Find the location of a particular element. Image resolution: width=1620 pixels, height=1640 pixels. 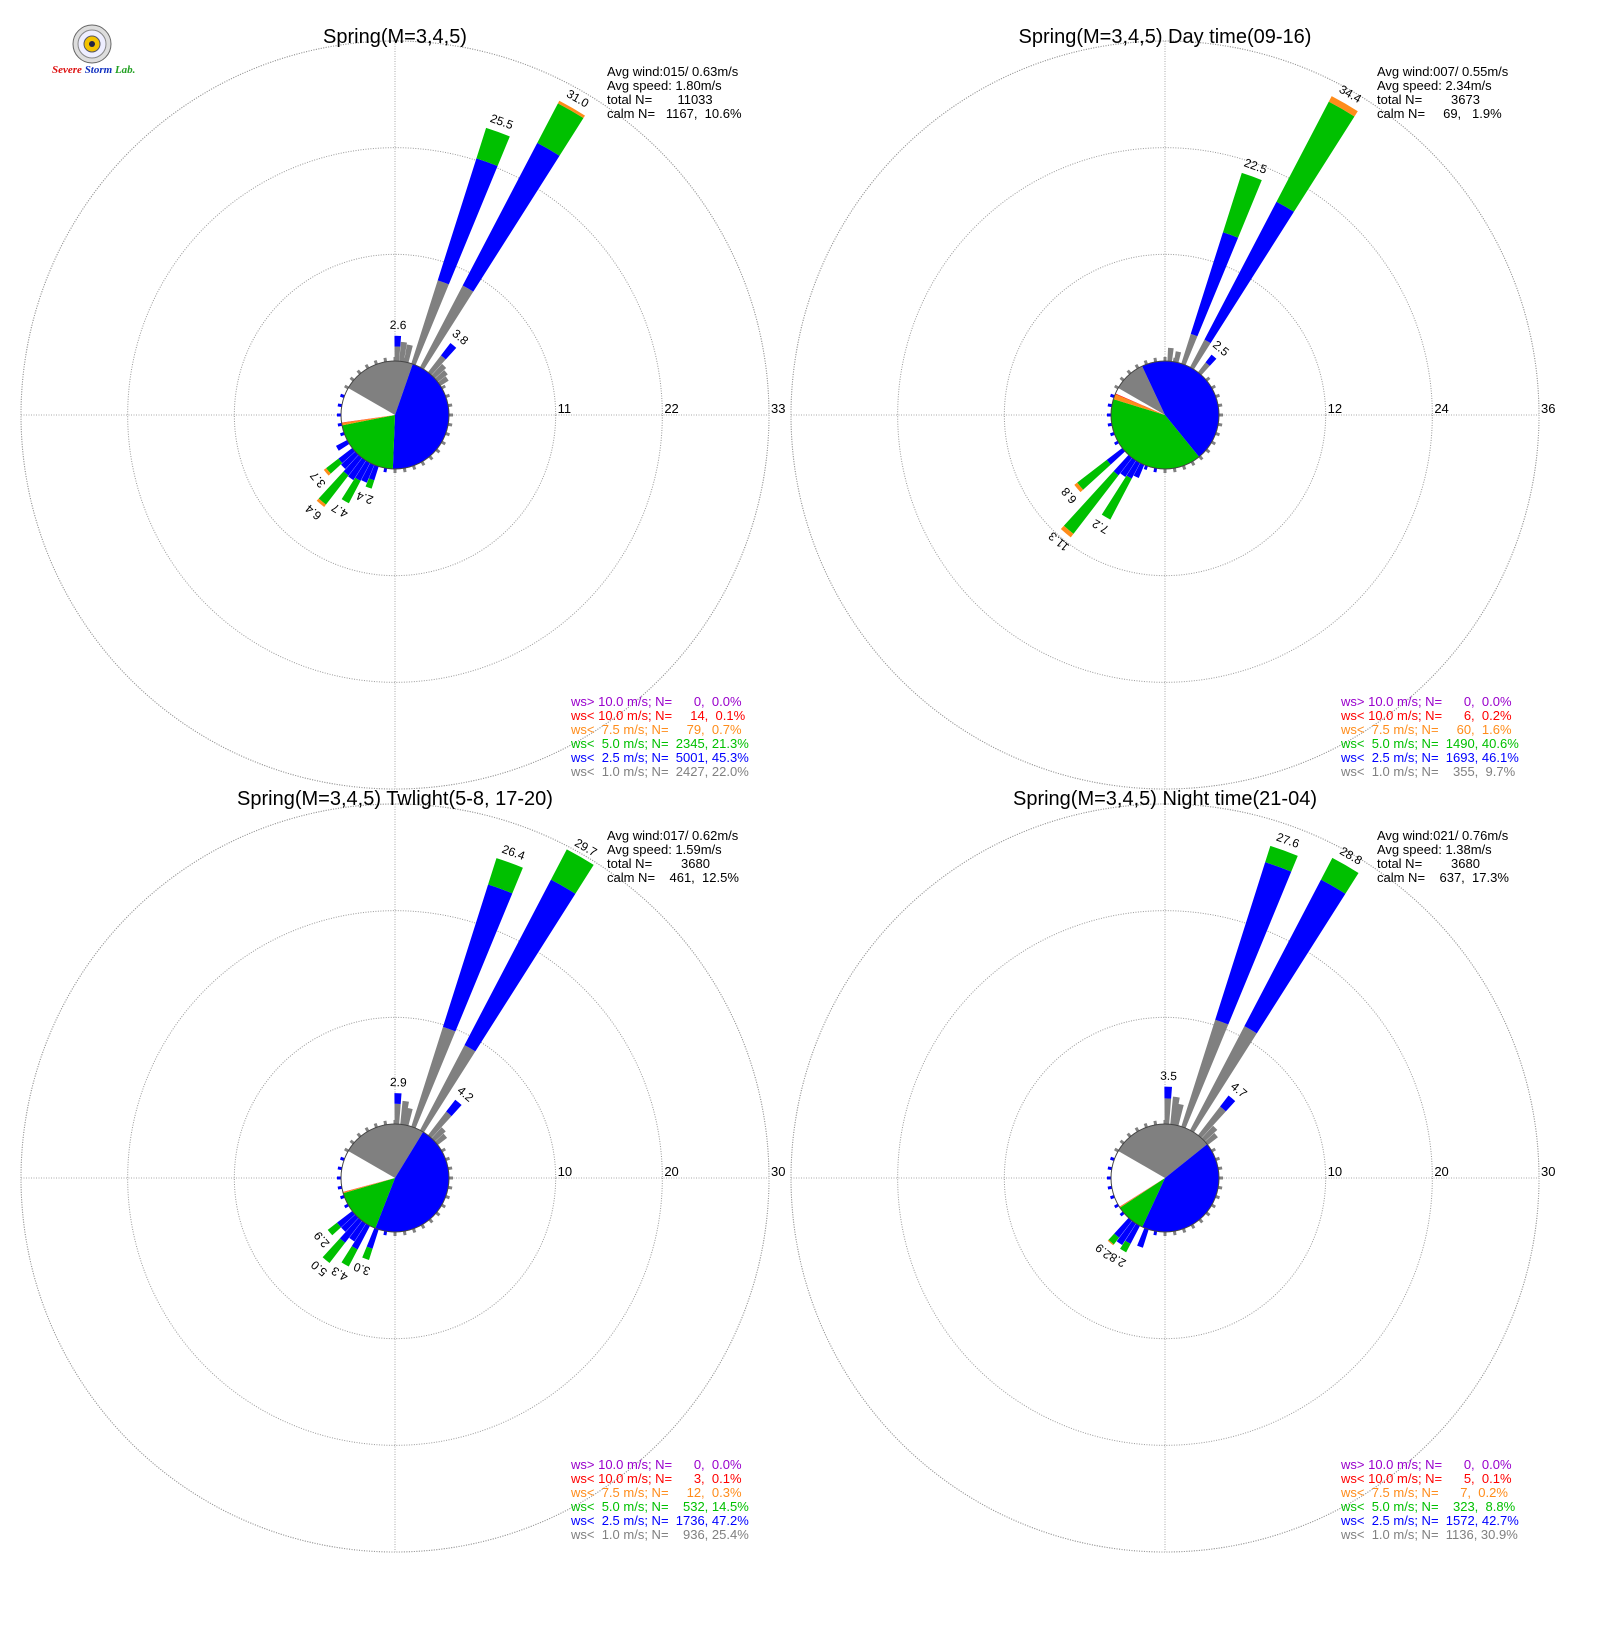

rose-petal: 2.4 is located at coordinates (366, 485).